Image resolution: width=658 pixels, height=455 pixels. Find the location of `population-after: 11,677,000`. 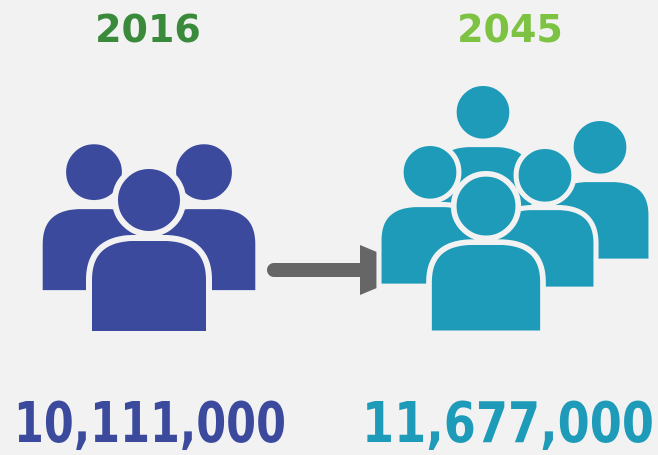

population-after: 11,677,000 is located at coordinates (508, 423).